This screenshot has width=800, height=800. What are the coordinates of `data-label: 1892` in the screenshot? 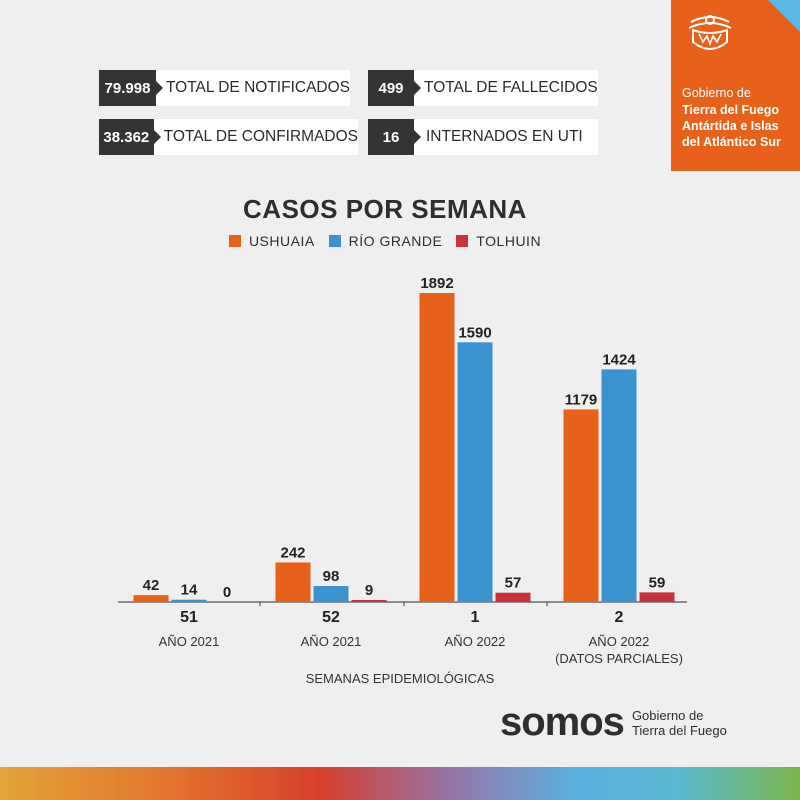 It's located at (436, 283).